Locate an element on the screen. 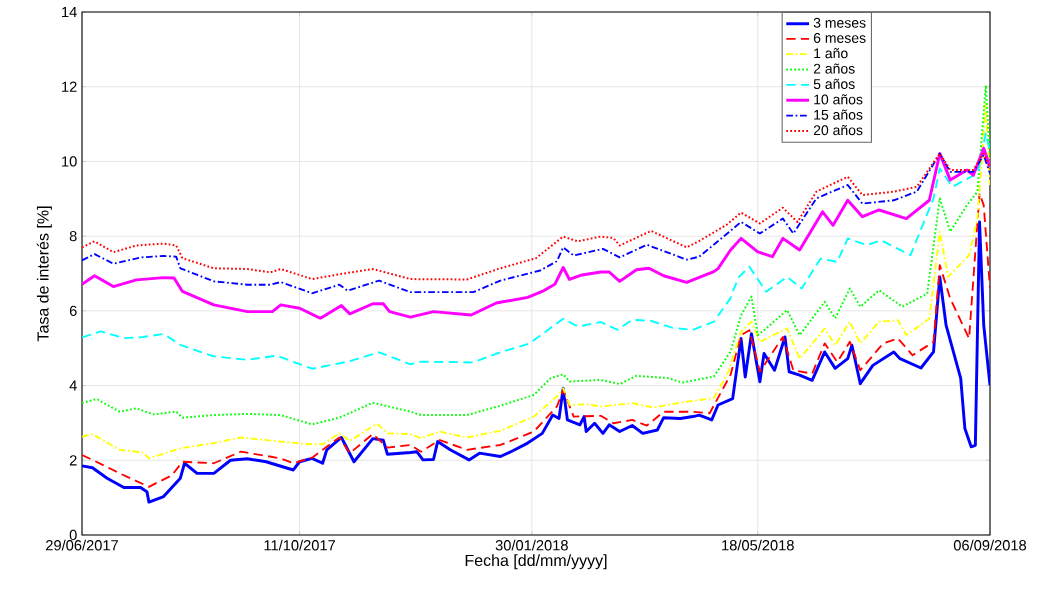  y-tick-label: 8 is located at coordinates (73, 236).